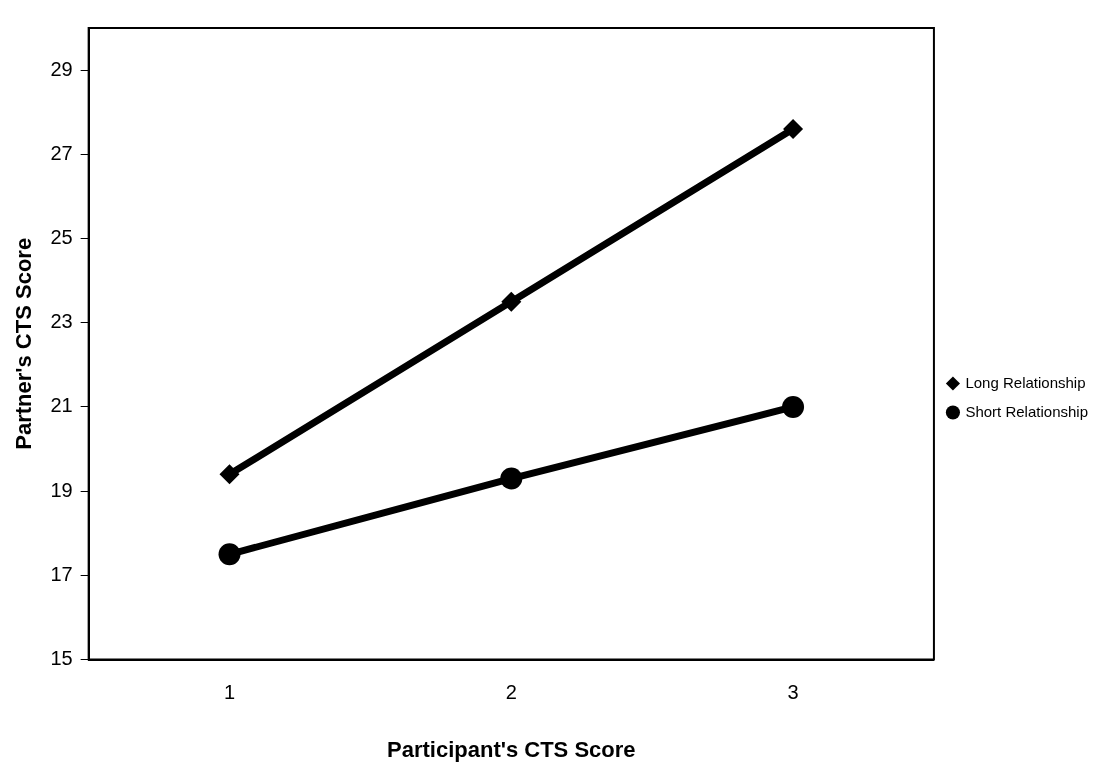 This screenshot has width=1119, height=780. I want to click on y-tick-label: 17, so click(61, 573).